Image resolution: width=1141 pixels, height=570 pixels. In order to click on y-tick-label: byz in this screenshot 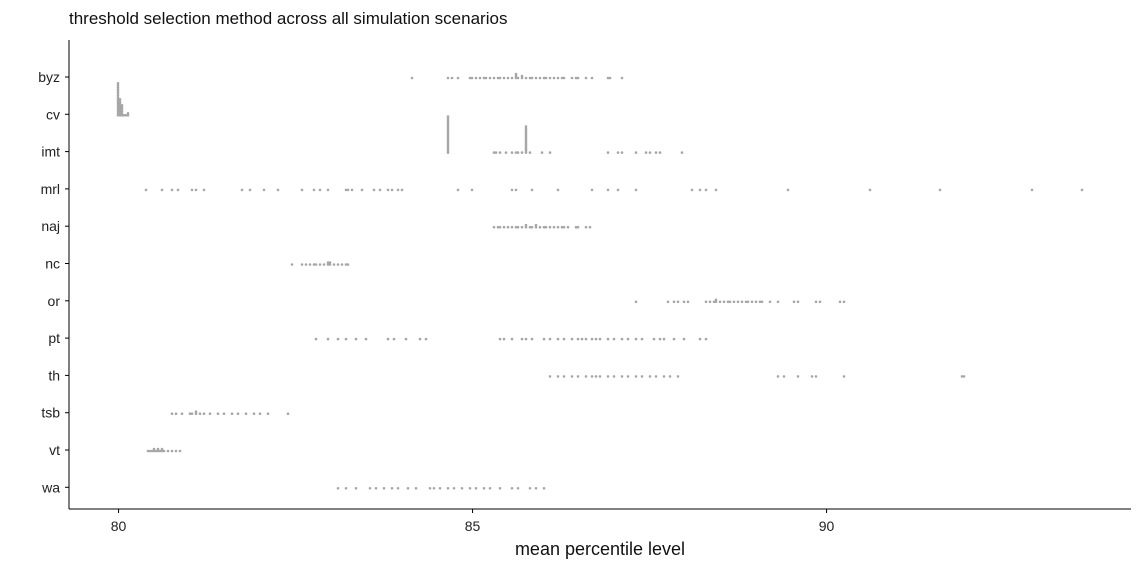, I will do `click(49, 77)`.